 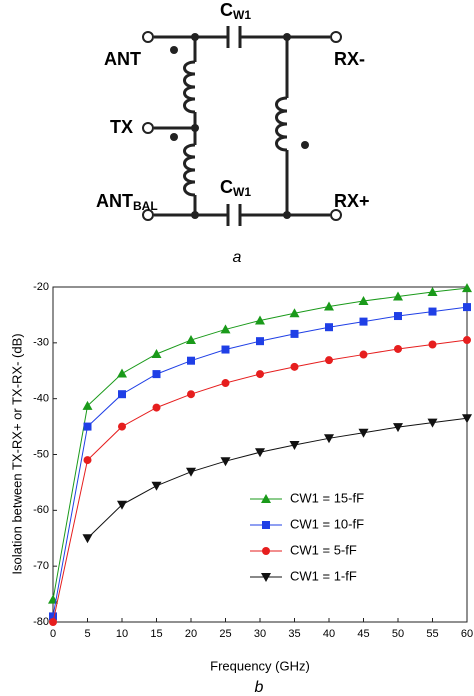 What do you see at coordinates (327, 497) in the screenshot?
I see `legend-label: CW1 = 15-fF` at bounding box center [327, 497].